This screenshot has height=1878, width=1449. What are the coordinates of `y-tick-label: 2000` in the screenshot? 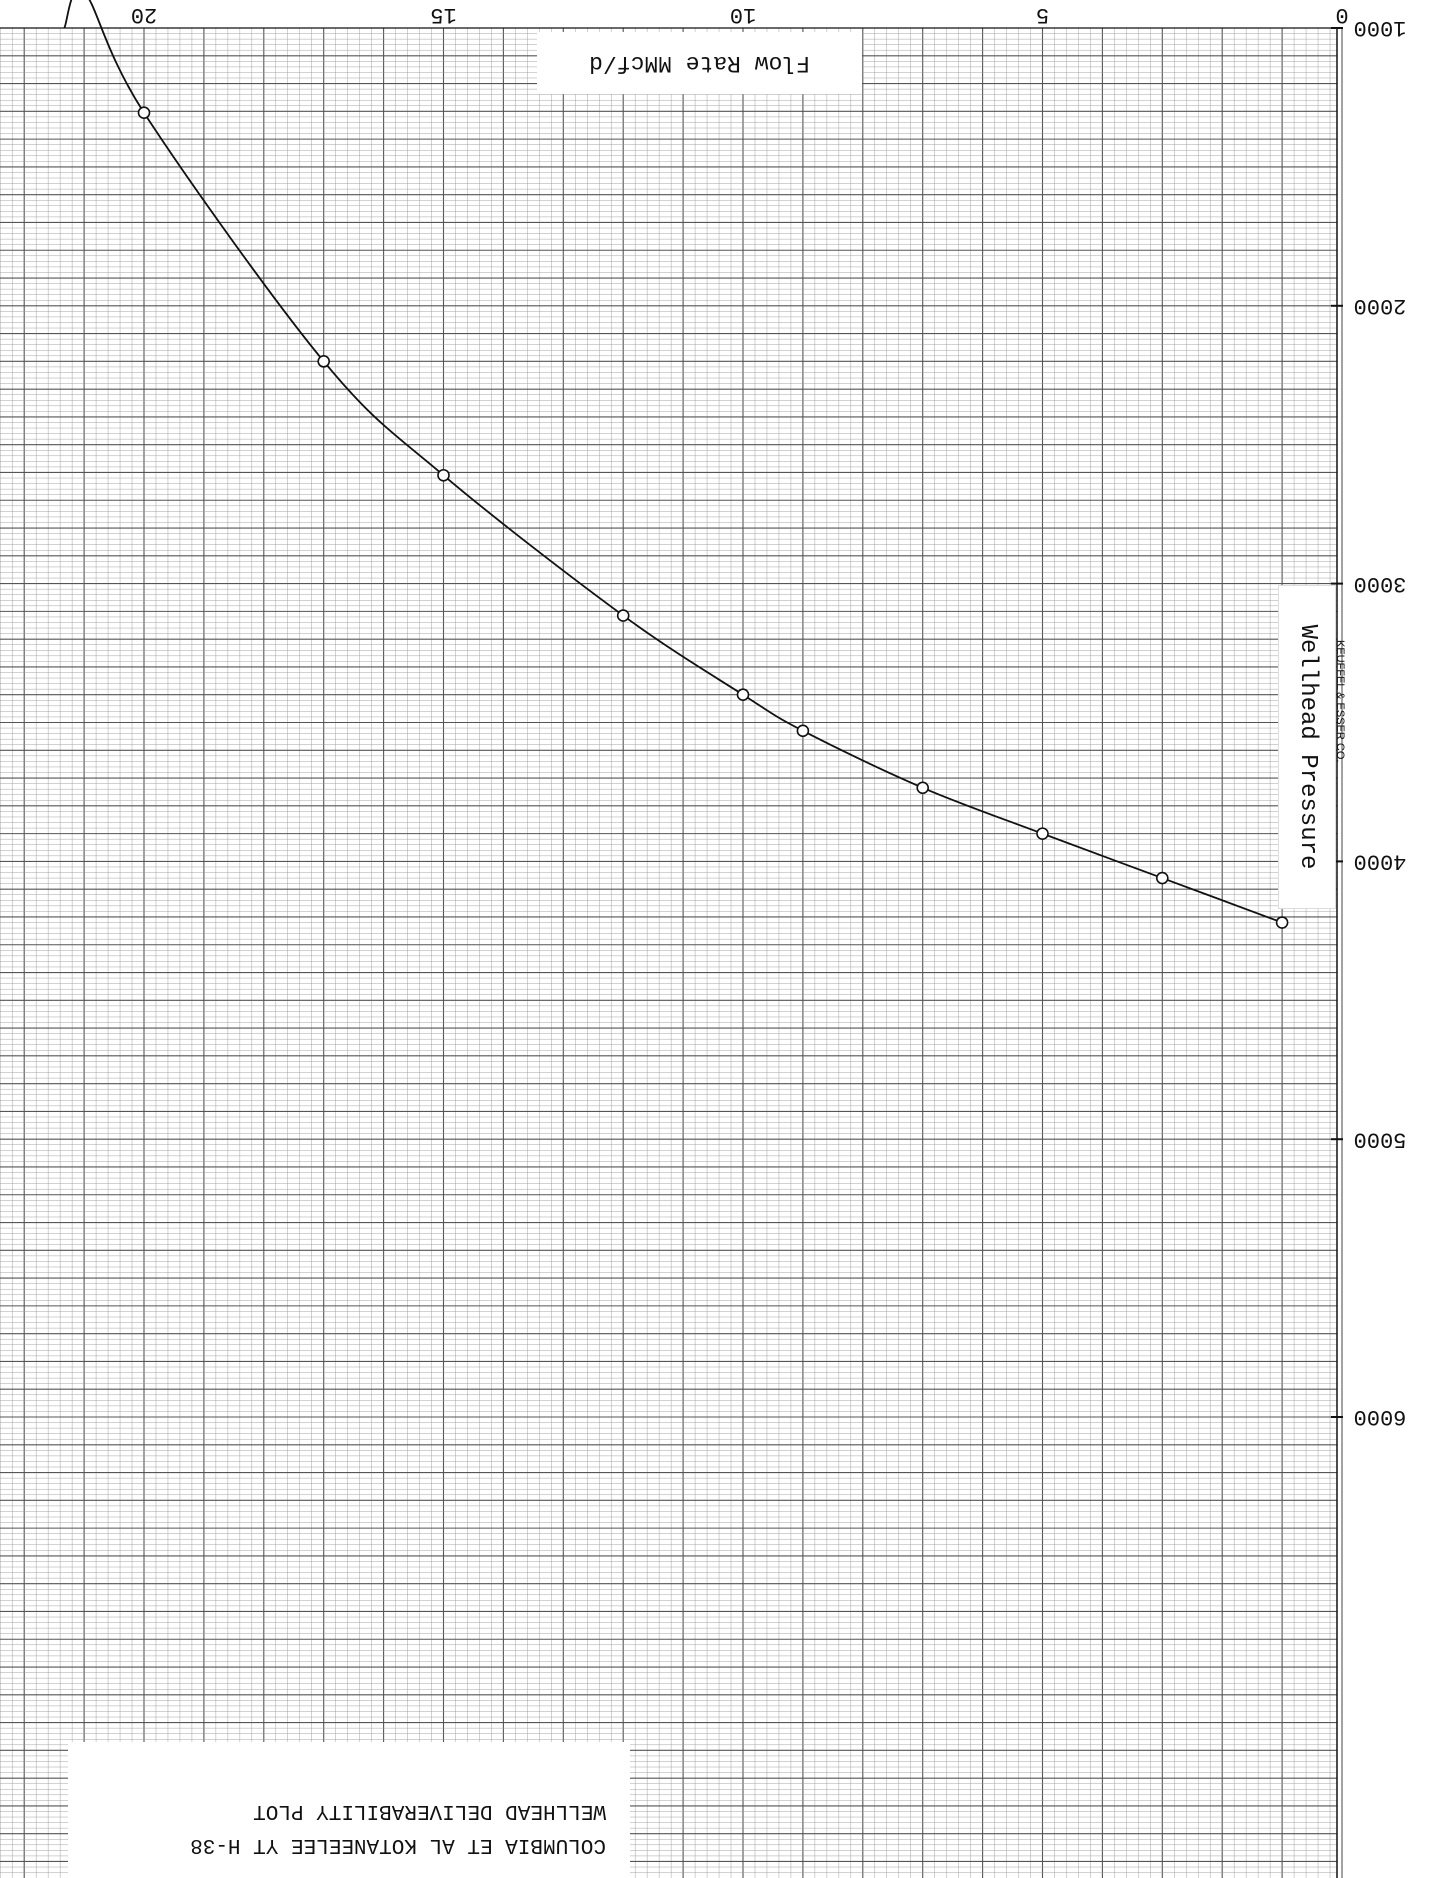 It's located at (1380, 305).